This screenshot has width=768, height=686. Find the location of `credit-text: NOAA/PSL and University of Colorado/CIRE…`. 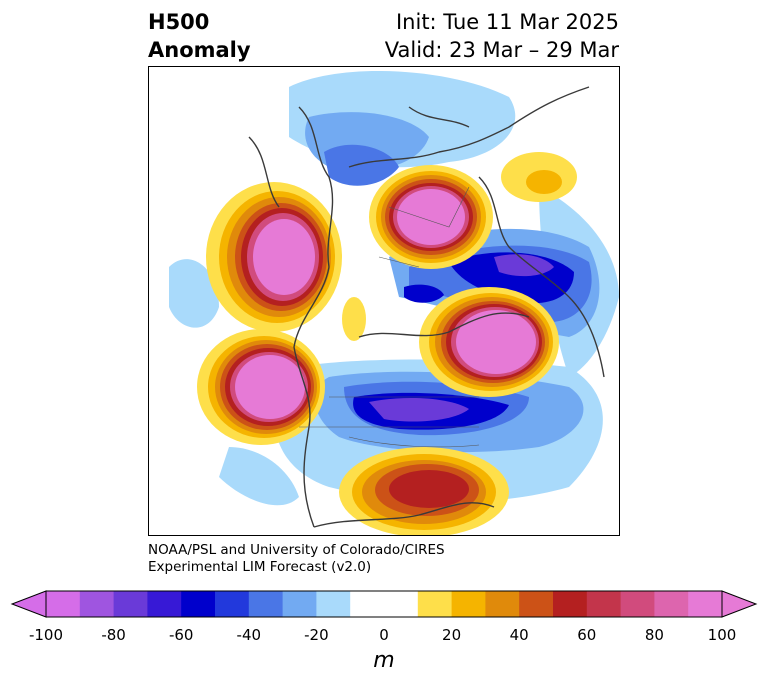

credit-text: NOAA/PSL and University of Colorado/CIRE… is located at coordinates (296, 559).